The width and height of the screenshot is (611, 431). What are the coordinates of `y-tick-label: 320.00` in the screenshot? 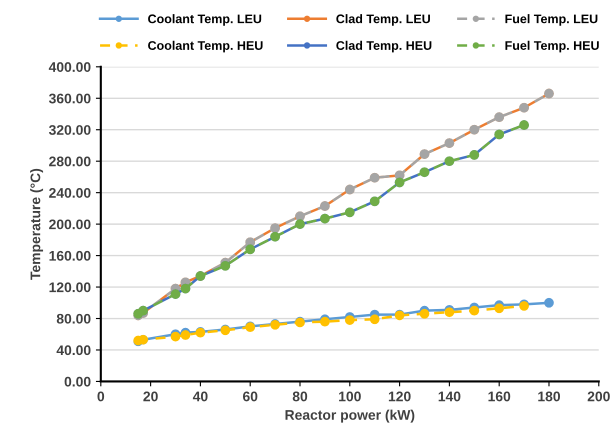 It's located at (69, 130).